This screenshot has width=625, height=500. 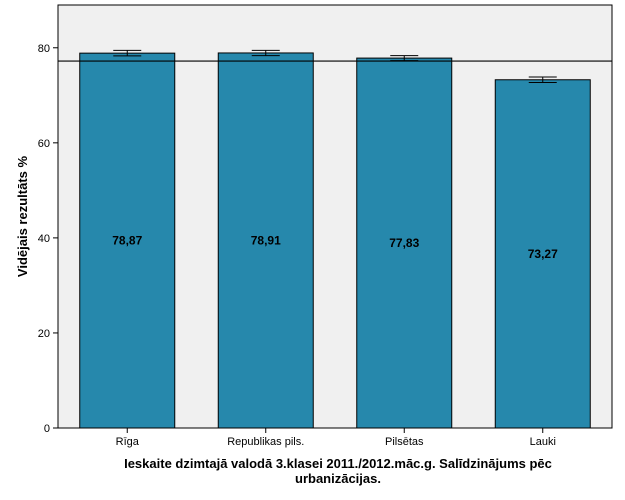 I want to click on y-axis-title: Vidējais rezultāts %, so click(x=22, y=216).